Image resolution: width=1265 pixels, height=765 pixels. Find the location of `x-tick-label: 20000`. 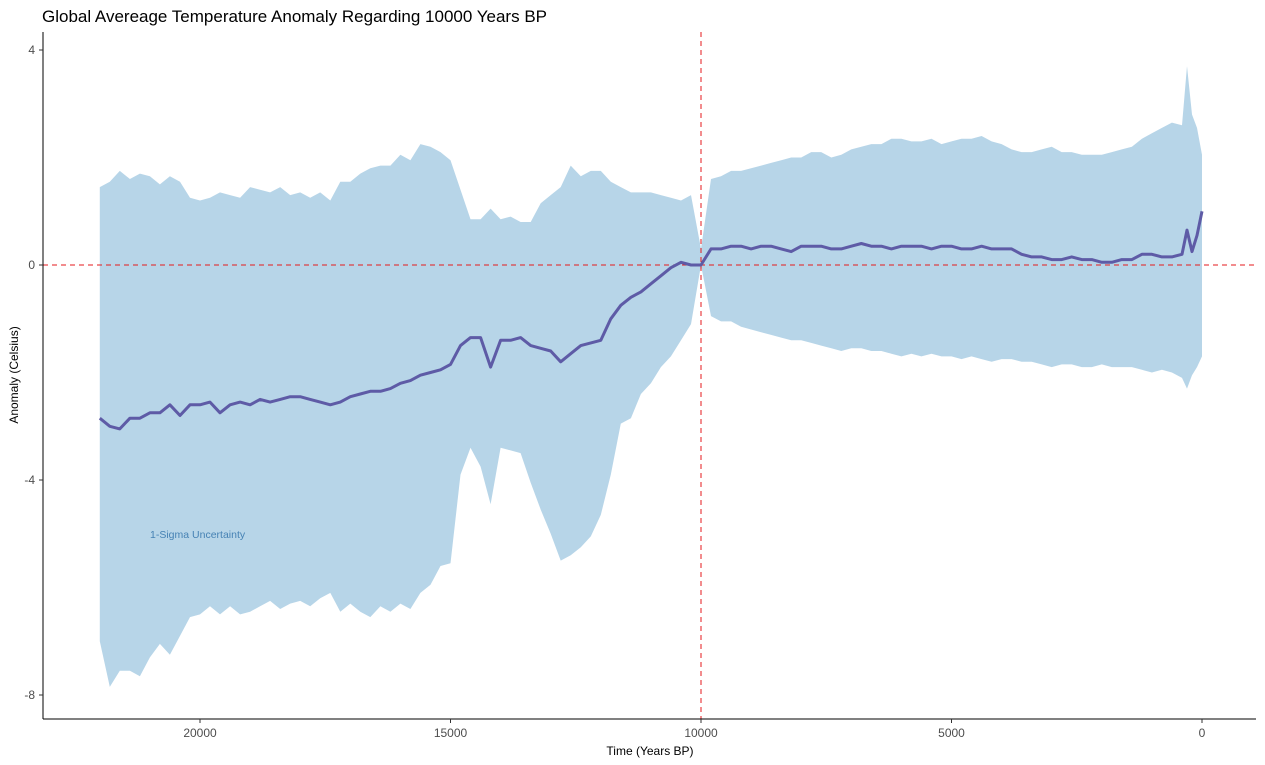

x-tick-label: 20000 is located at coordinates (200, 733).